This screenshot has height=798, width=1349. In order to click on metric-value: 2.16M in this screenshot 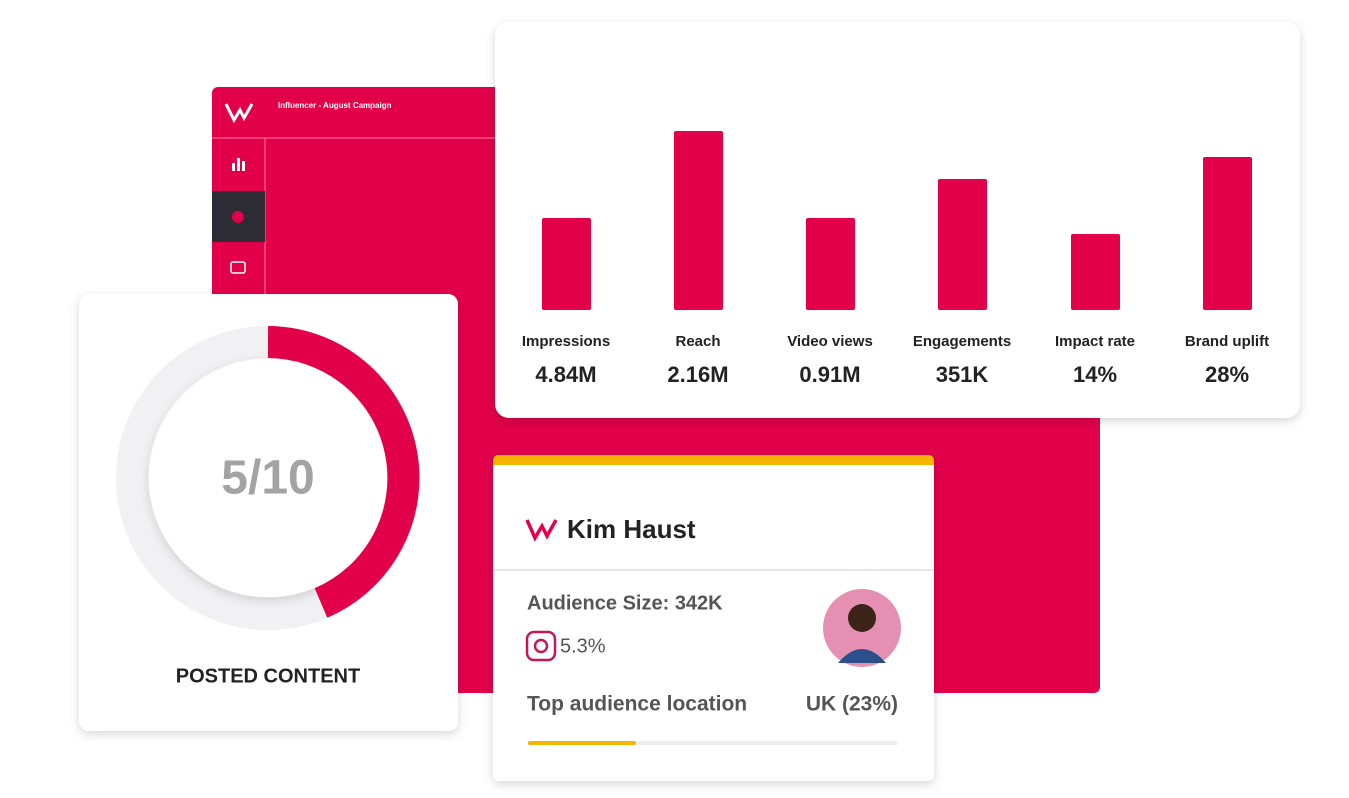, I will do `click(697, 374)`.